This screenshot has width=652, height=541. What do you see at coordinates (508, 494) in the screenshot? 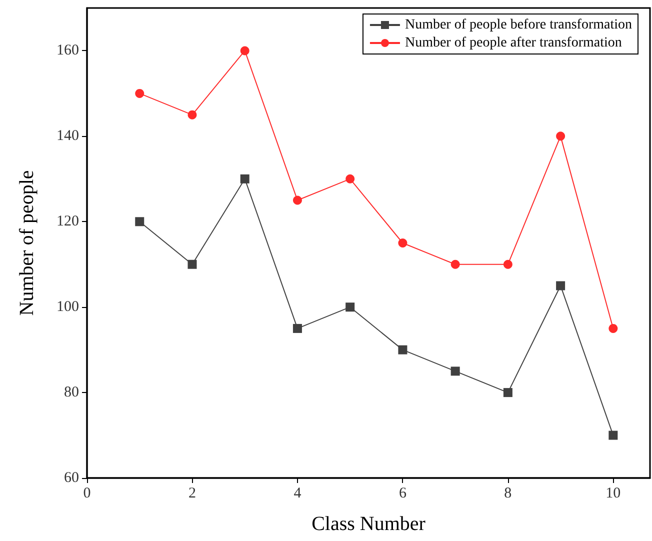
I see `x-tick-label: 8` at bounding box center [508, 494].